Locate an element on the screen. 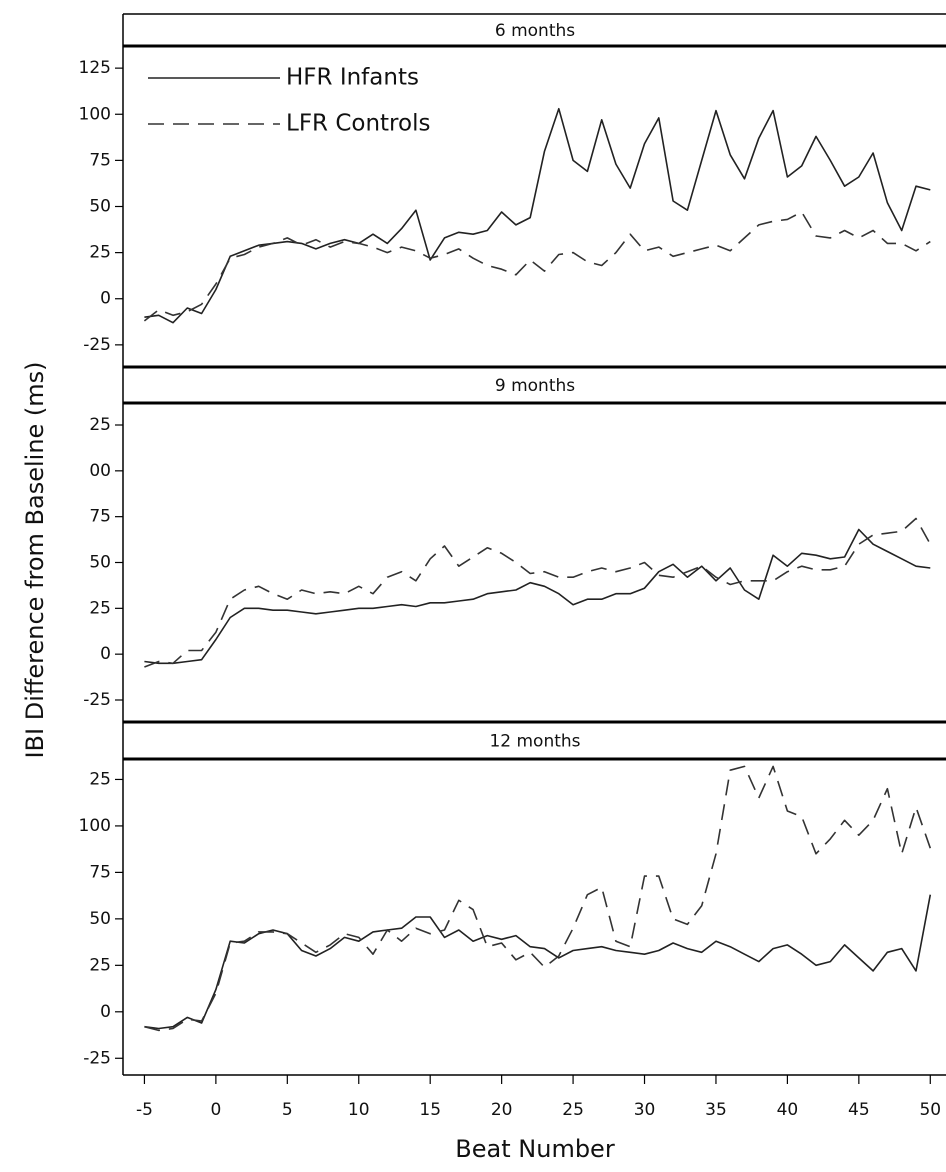 The width and height of the screenshot is (946, 1172). x-tick-label: 5 is located at coordinates (287, 1110).